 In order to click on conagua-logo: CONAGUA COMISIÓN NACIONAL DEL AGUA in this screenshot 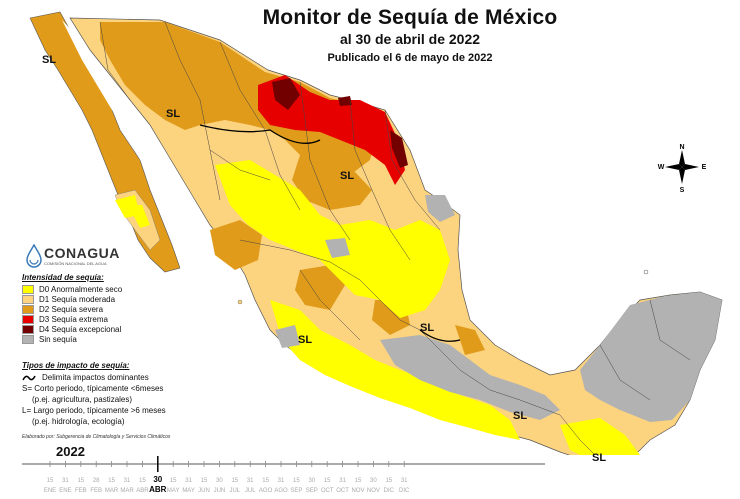, I will do `click(91, 257)`.